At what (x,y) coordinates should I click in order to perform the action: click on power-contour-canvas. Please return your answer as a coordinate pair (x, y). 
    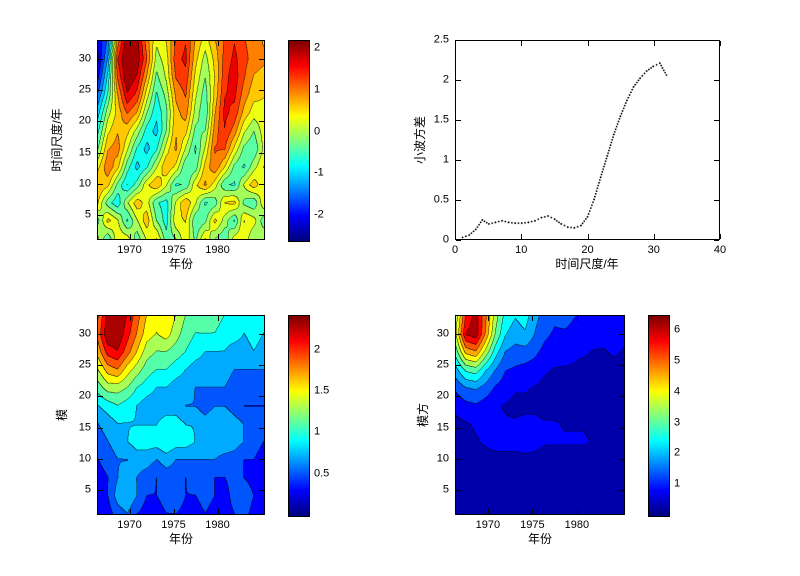
    Looking at the image, I should click on (540, 415).